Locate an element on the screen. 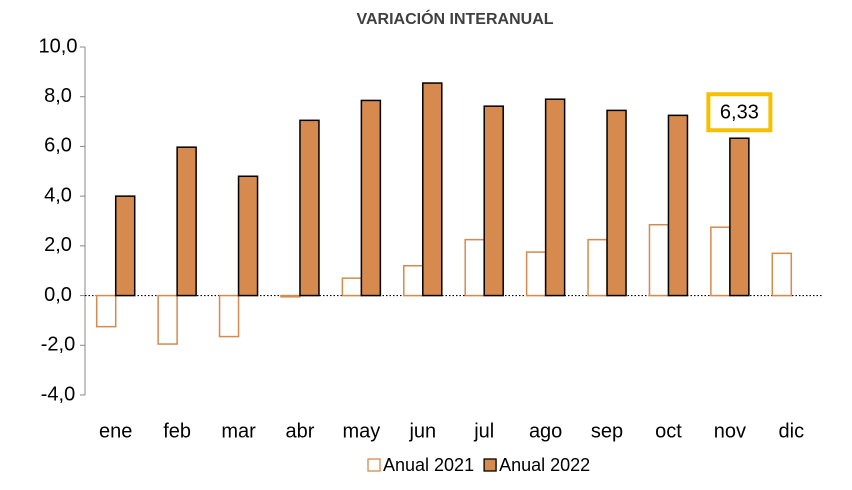 The height and width of the screenshot is (490, 852). value-label: 6,33 is located at coordinates (739, 113).